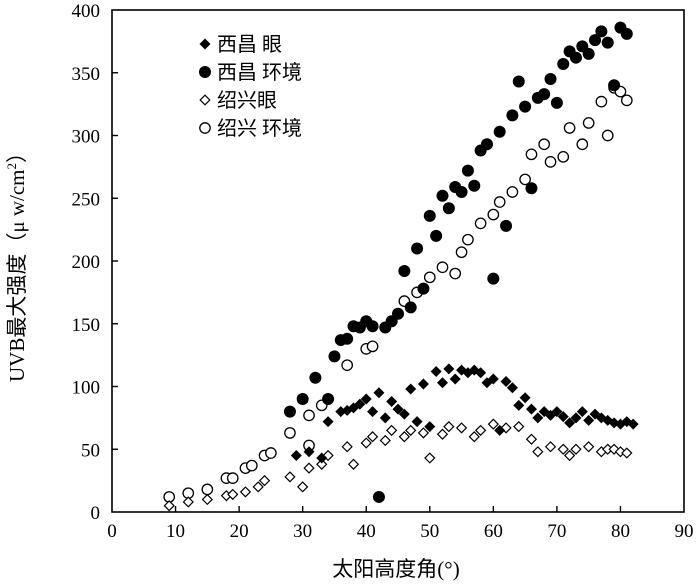 The image size is (700, 585). Describe the element at coordinates (395, 569) in the screenshot. I see `x-axis-title: 太阳高度角(°)` at that location.